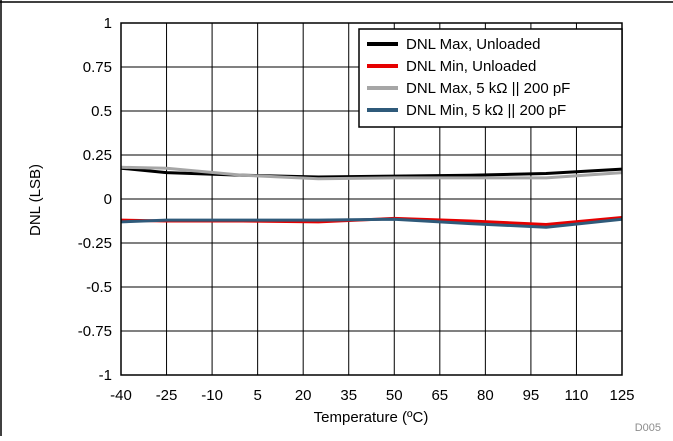 This screenshot has width=673, height=441. What do you see at coordinates (97, 155) in the screenshot?
I see `y-tick-label: 0.25` at bounding box center [97, 155].